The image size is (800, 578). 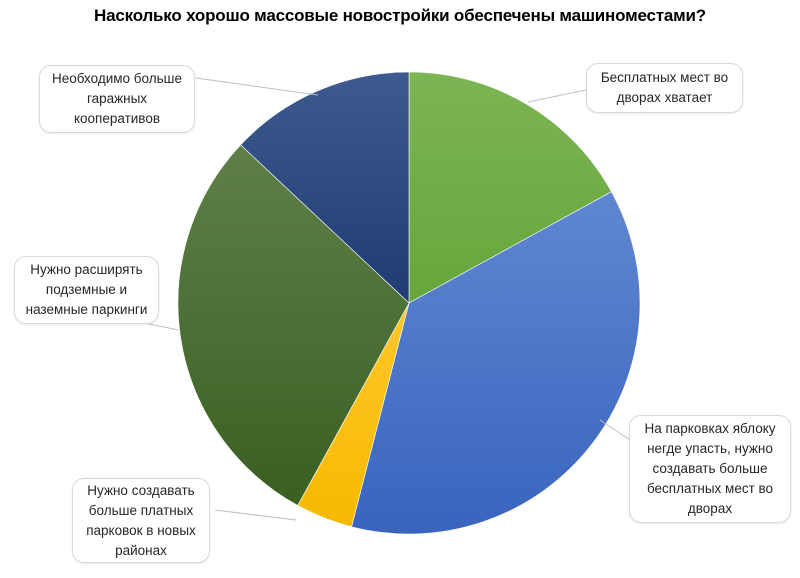 I want to click on slice-garage-coops, so click(x=325, y=187).